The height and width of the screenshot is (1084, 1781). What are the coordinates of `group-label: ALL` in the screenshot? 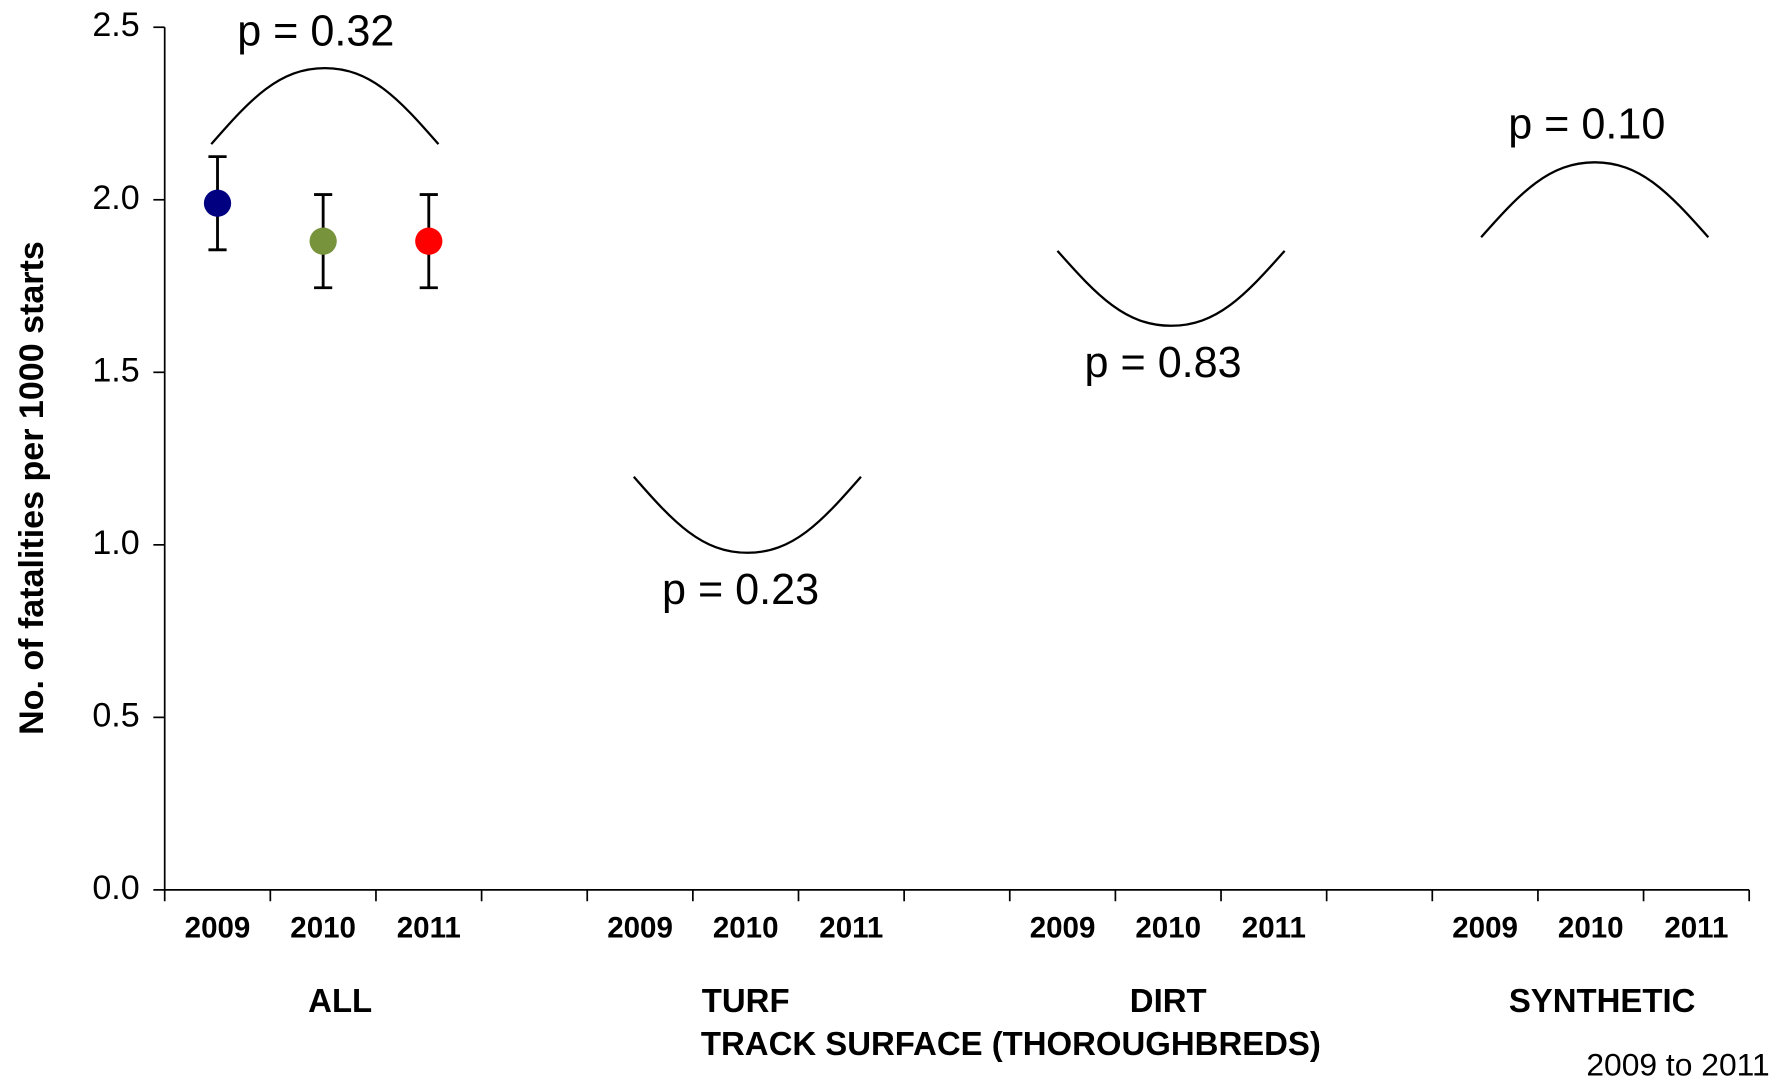 It's located at (340, 1000).